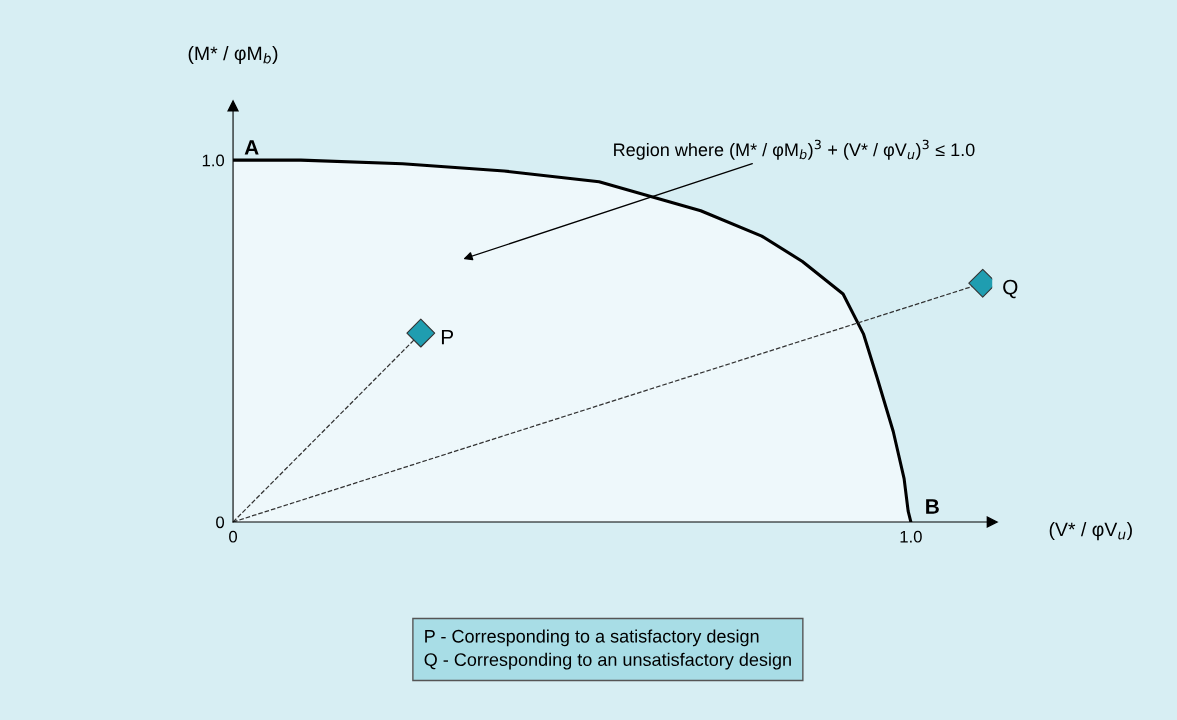 The height and width of the screenshot is (720, 1177). What do you see at coordinates (1010, 289) in the screenshot?
I see `series-label: Q` at bounding box center [1010, 289].